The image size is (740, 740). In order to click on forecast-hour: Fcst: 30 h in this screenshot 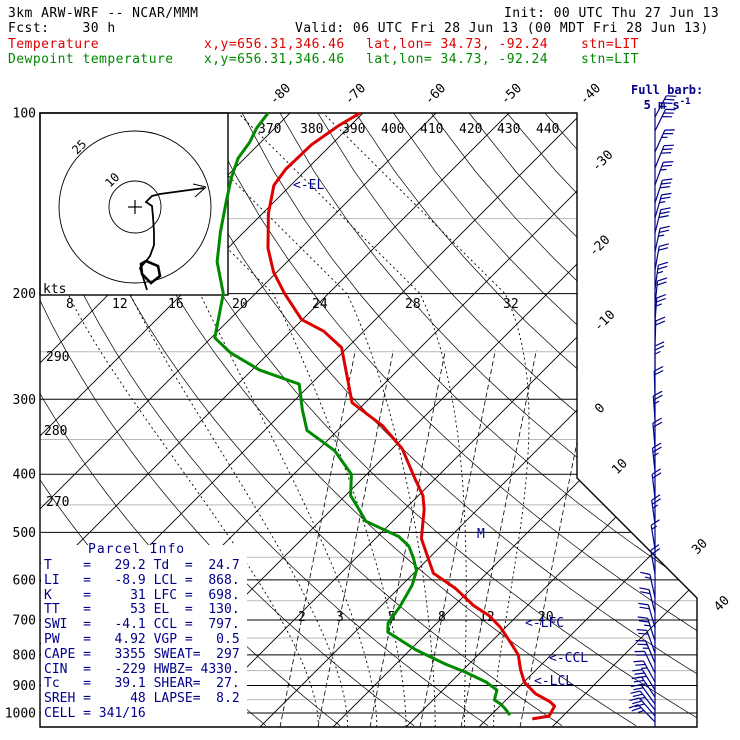, I will do `click(62, 28)`.